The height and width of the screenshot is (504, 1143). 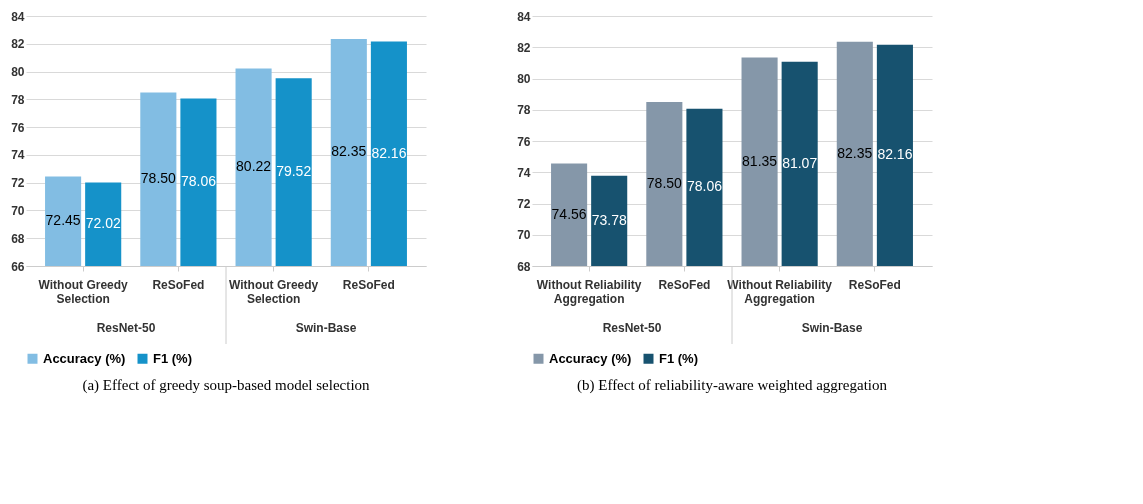 I want to click on data-label: 79.52, so click(x=294, y=171).